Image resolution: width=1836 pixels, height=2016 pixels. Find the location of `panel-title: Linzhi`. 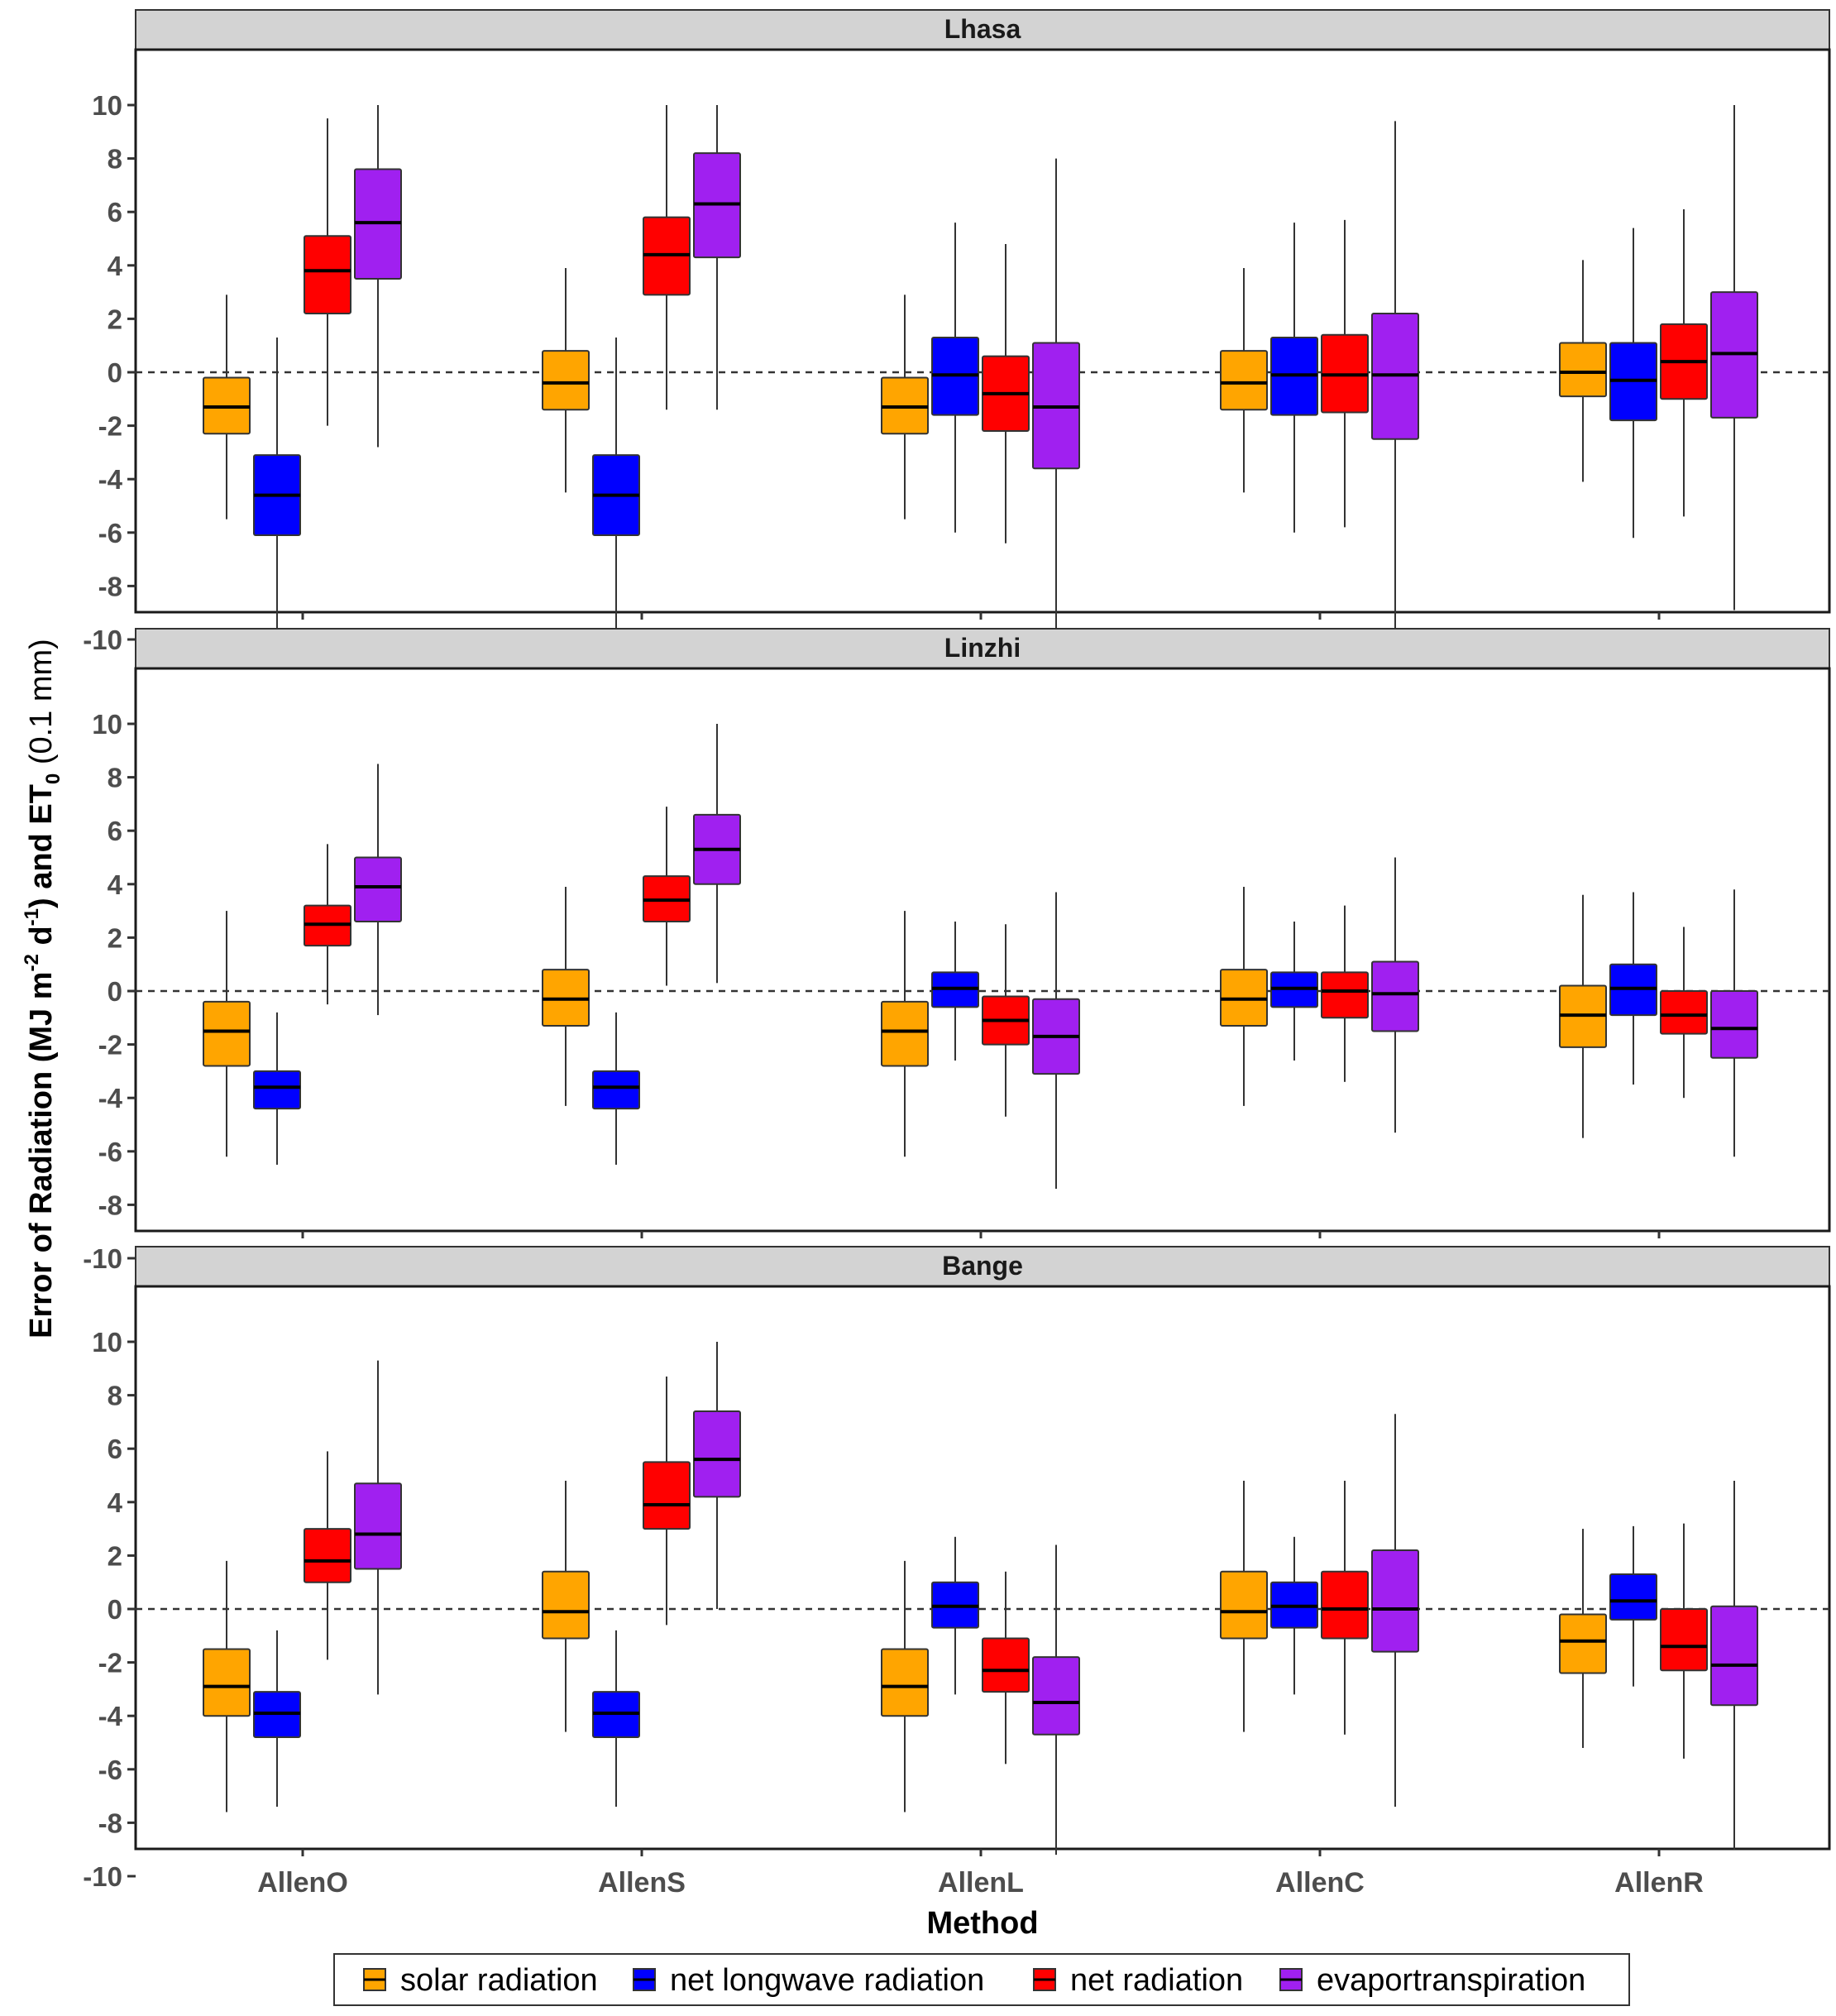

panel-title: Linzhi is located at coordinates (982, 648).